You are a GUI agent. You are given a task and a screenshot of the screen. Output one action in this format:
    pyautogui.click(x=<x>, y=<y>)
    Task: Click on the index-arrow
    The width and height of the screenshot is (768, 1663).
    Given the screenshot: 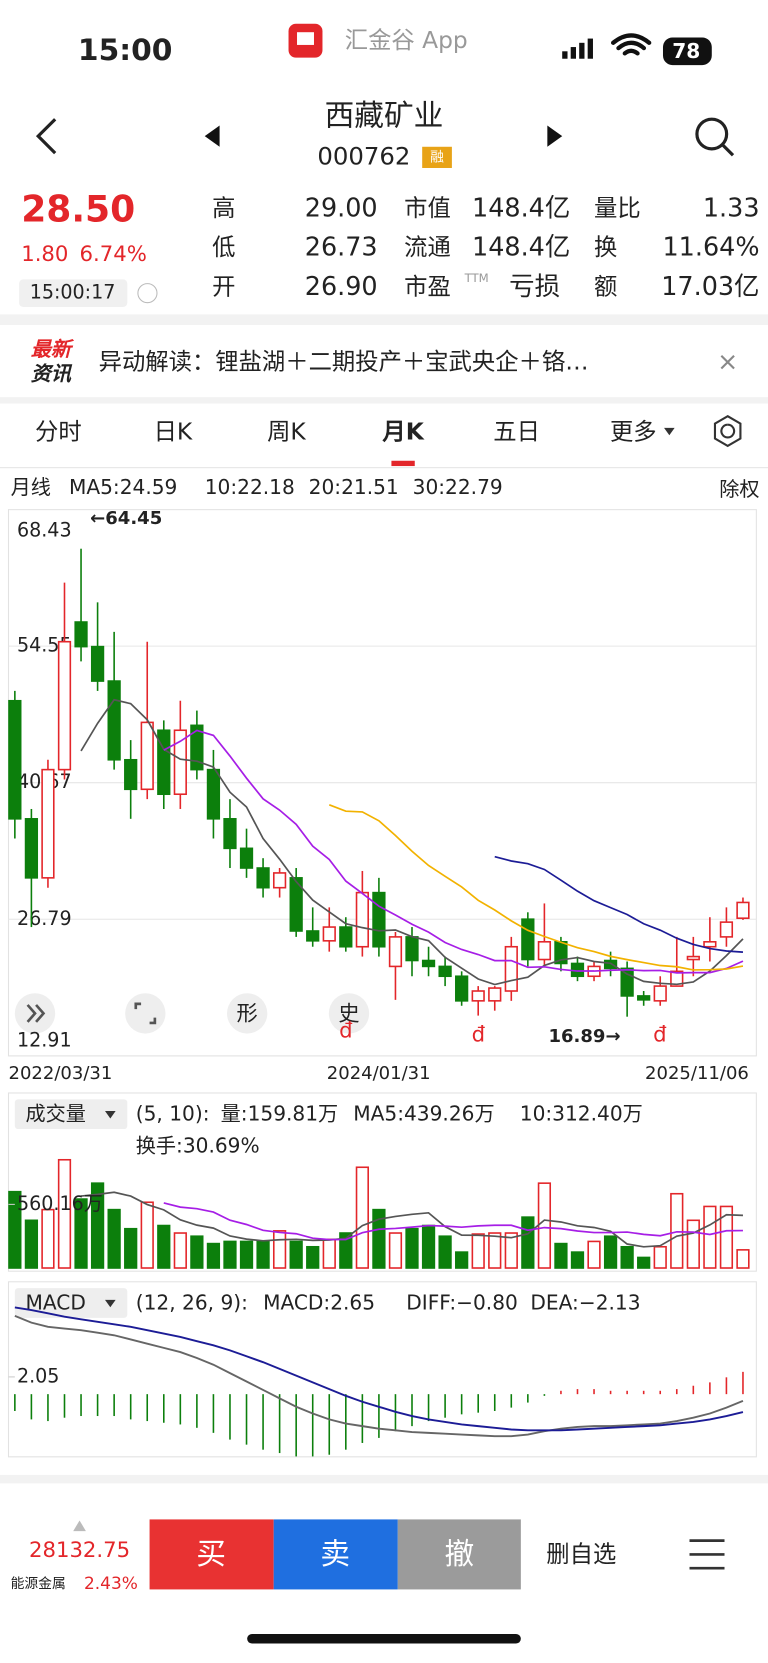 What is the action you would take?
    pyautogui.click(x=79, y=1526)
    